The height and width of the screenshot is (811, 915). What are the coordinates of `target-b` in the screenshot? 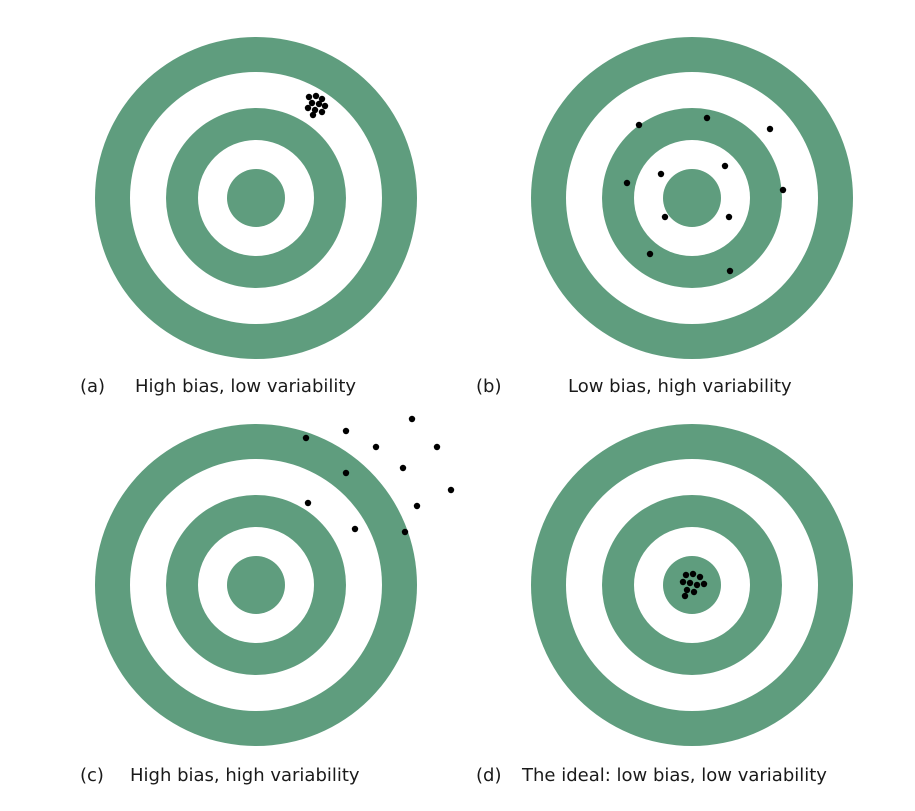 It's located at (692, 198).